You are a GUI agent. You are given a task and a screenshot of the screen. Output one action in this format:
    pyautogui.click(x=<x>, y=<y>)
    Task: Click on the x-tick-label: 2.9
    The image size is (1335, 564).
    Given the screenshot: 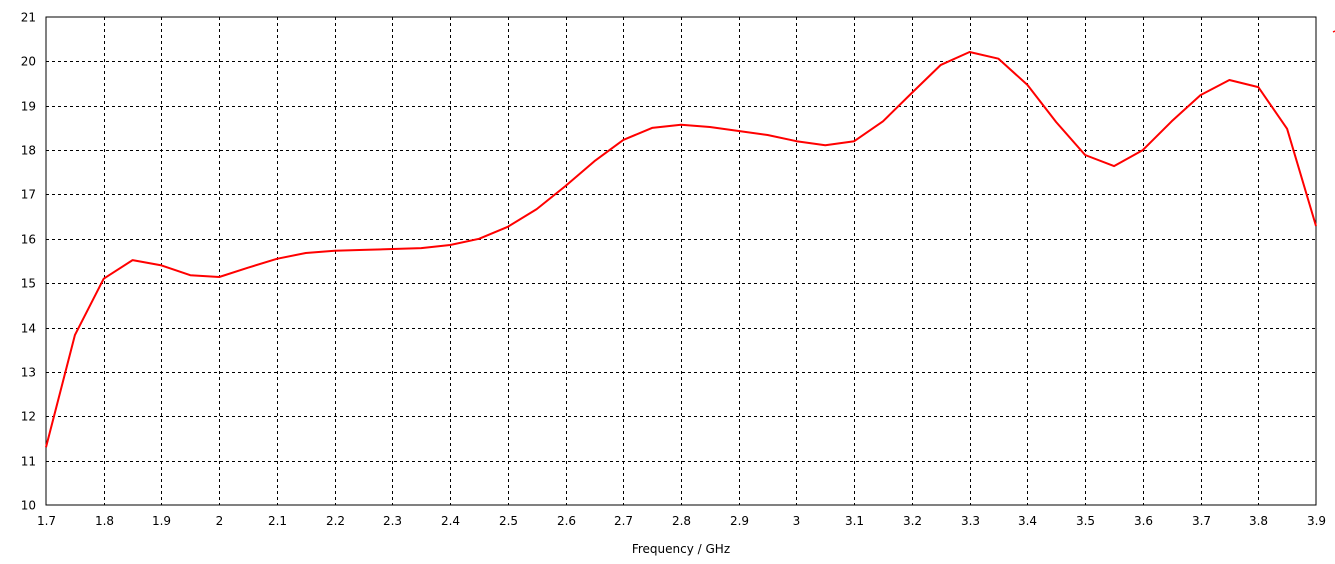 What is the action you would take?
    pyautogui.click(x=739, y=521)
    